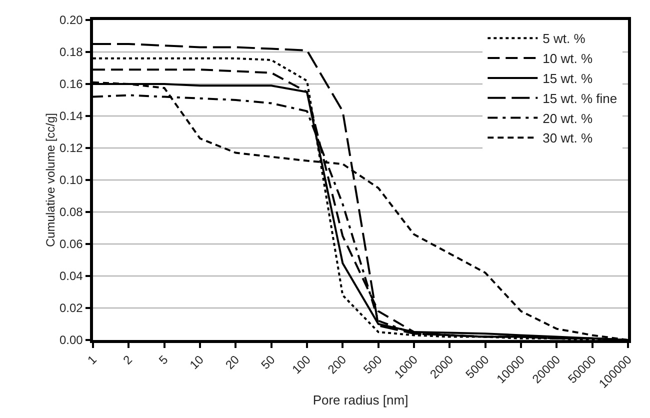 The height and width of the screenshot is (418, 650). I want to click on x-tick-label: 5, so click(163, 360).